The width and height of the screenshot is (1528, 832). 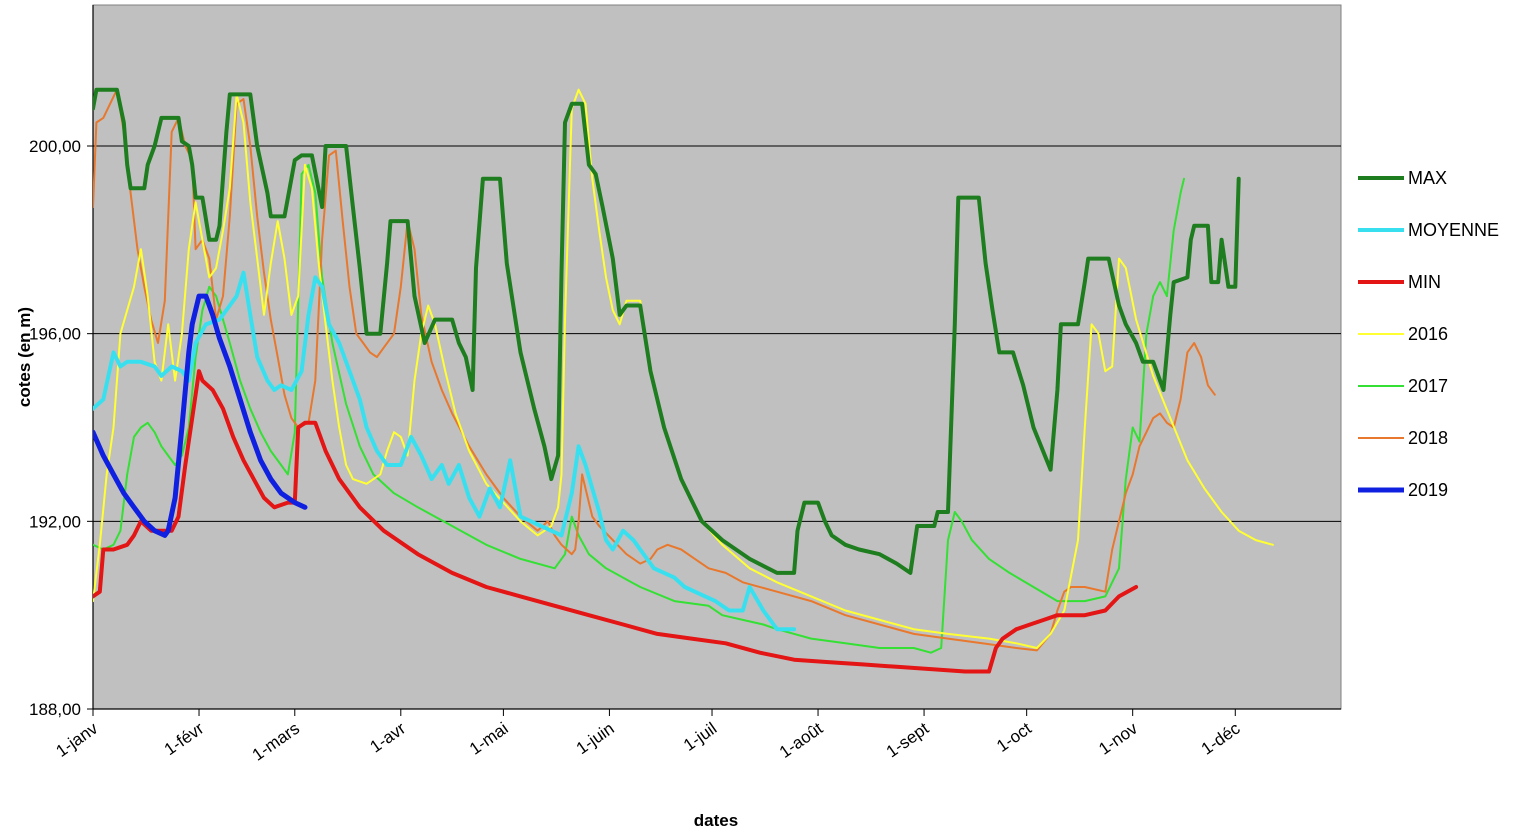 What do you see at coordinates (200, 415) in the screenshot?
I see `series-line-2019` at bounding box center [200, 415].